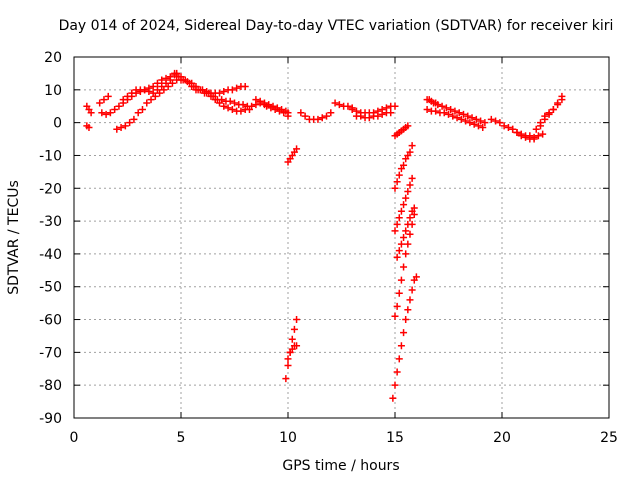 Image resolution: width=640 pixels, height=480 pixels. Describe the element at coordinates (53, 58) in the screenshot. I see `y-tick-label: 20` at that location.